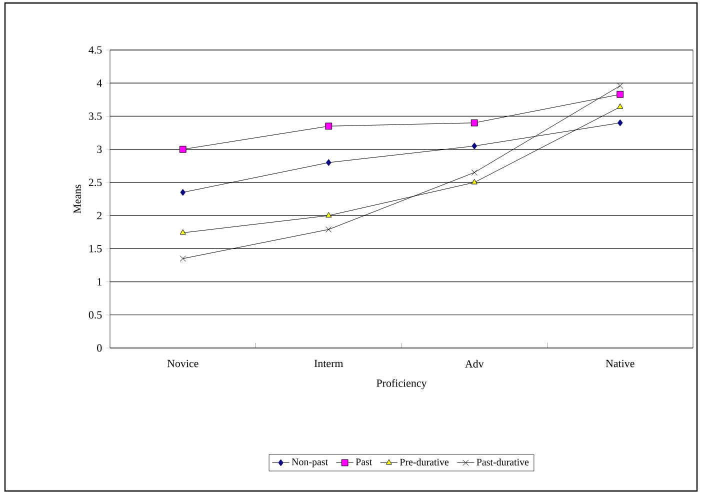 The image size is (705, 494). I want to click on x-tick-label: Native, so click(620, 364).